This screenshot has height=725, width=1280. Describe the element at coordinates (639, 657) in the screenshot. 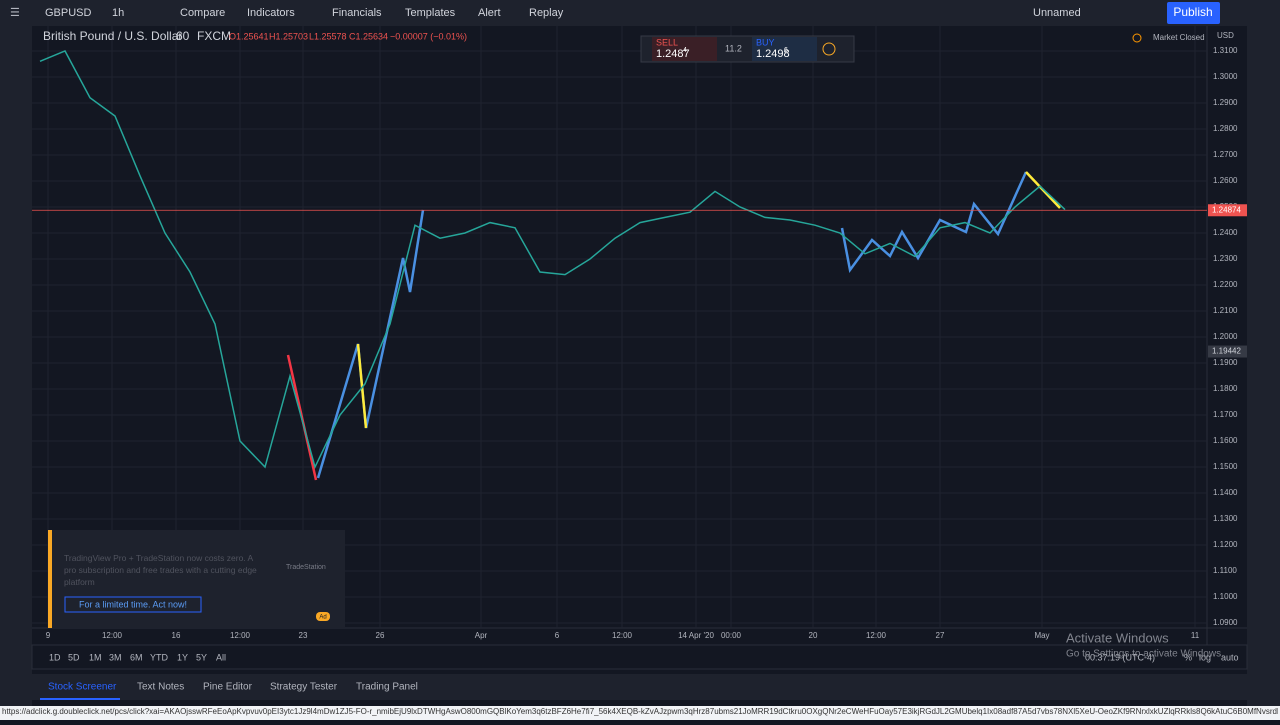

I see `range-bar` at that location.